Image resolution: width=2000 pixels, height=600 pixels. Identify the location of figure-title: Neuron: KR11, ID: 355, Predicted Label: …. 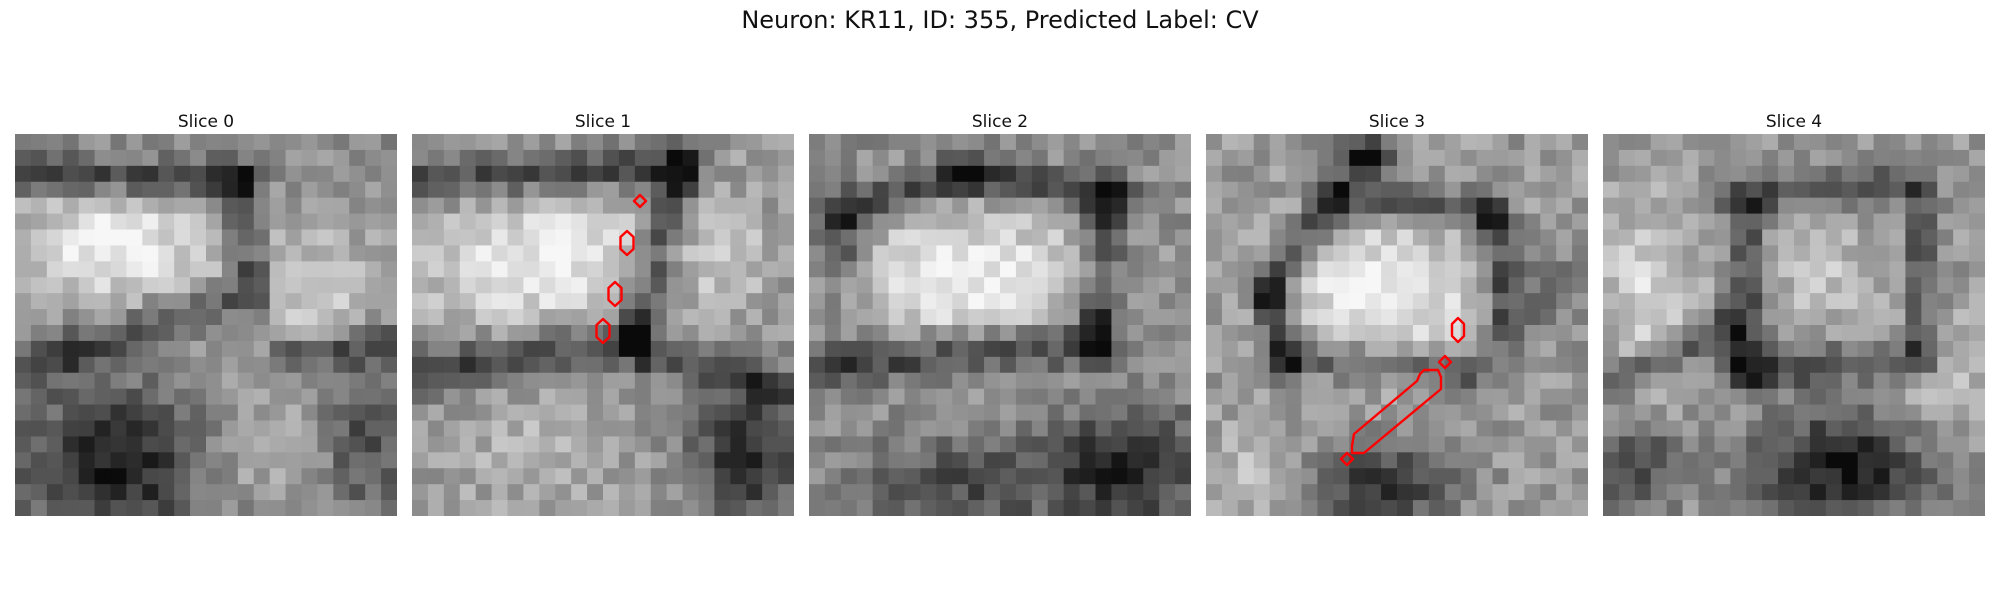
(1000, 20).